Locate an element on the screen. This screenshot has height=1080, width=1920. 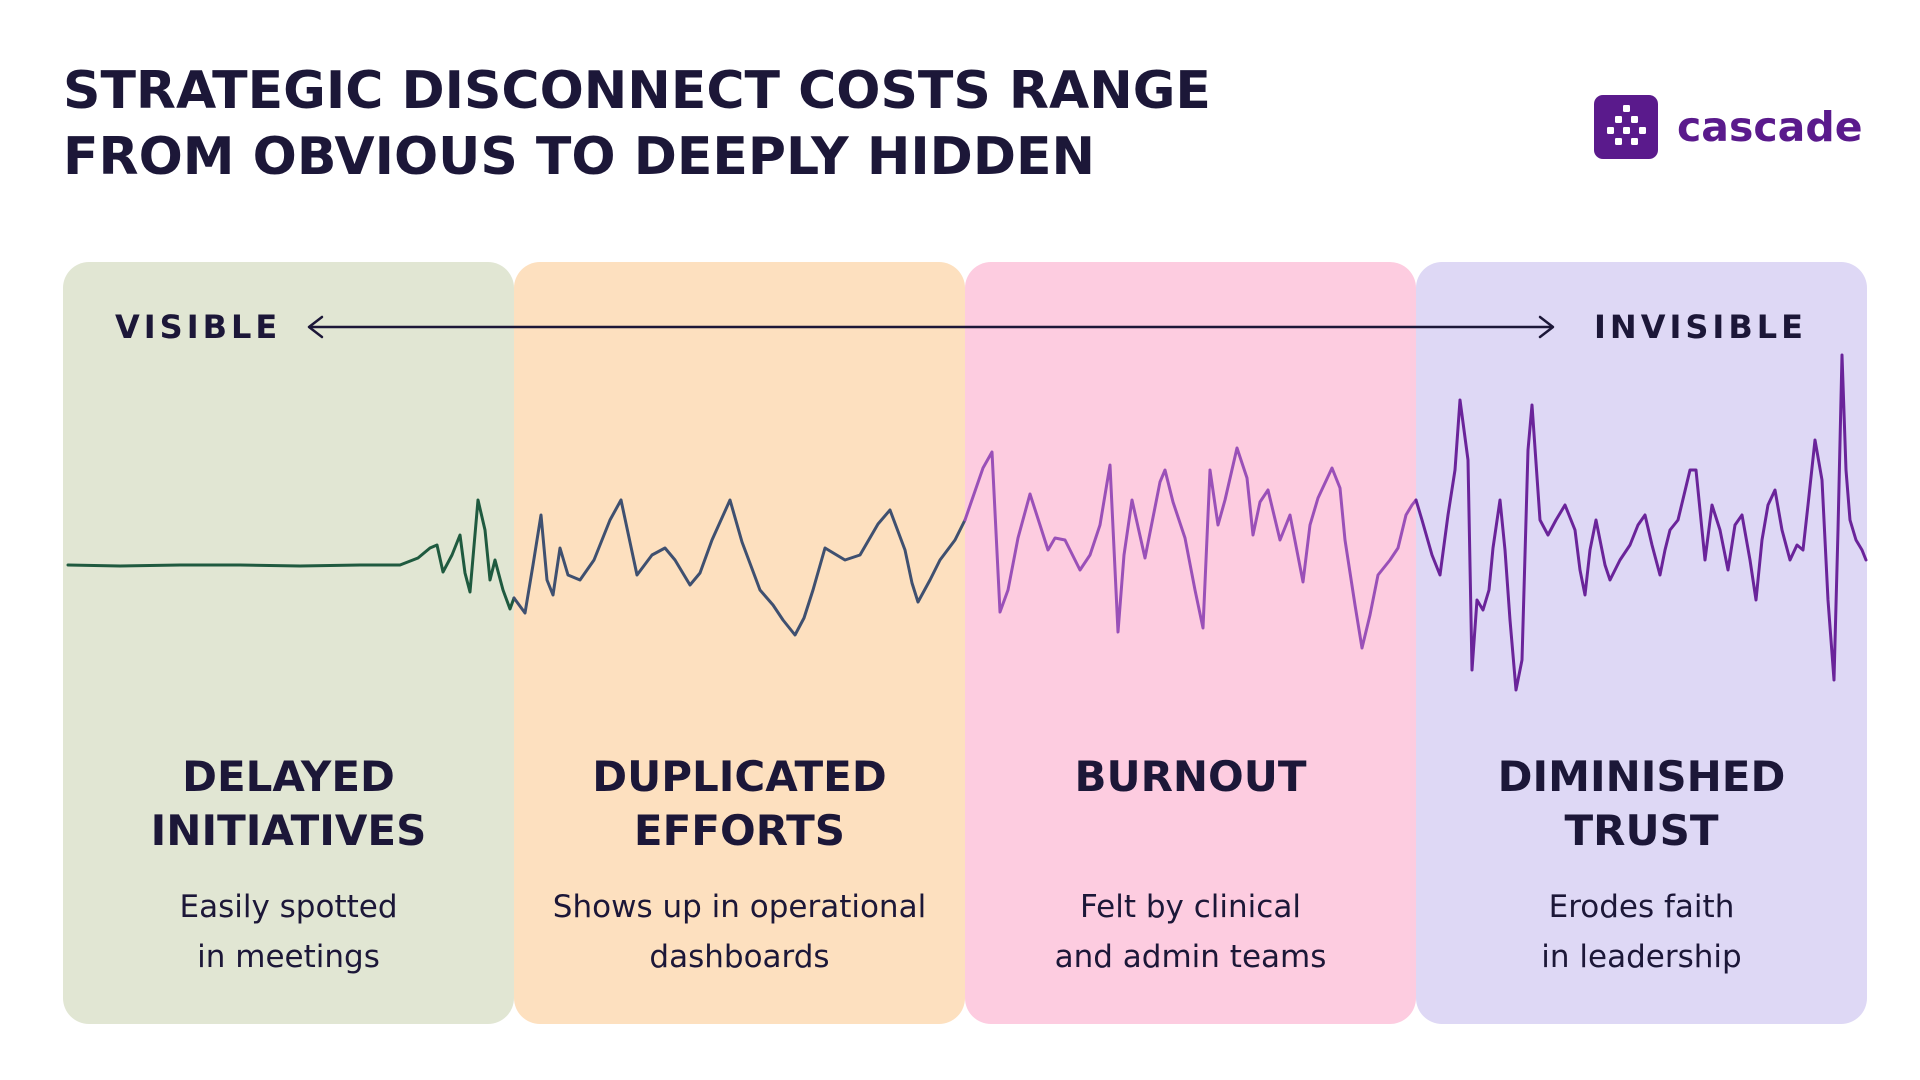
wave-segment-burnout is located at coordinates (1190, 548).